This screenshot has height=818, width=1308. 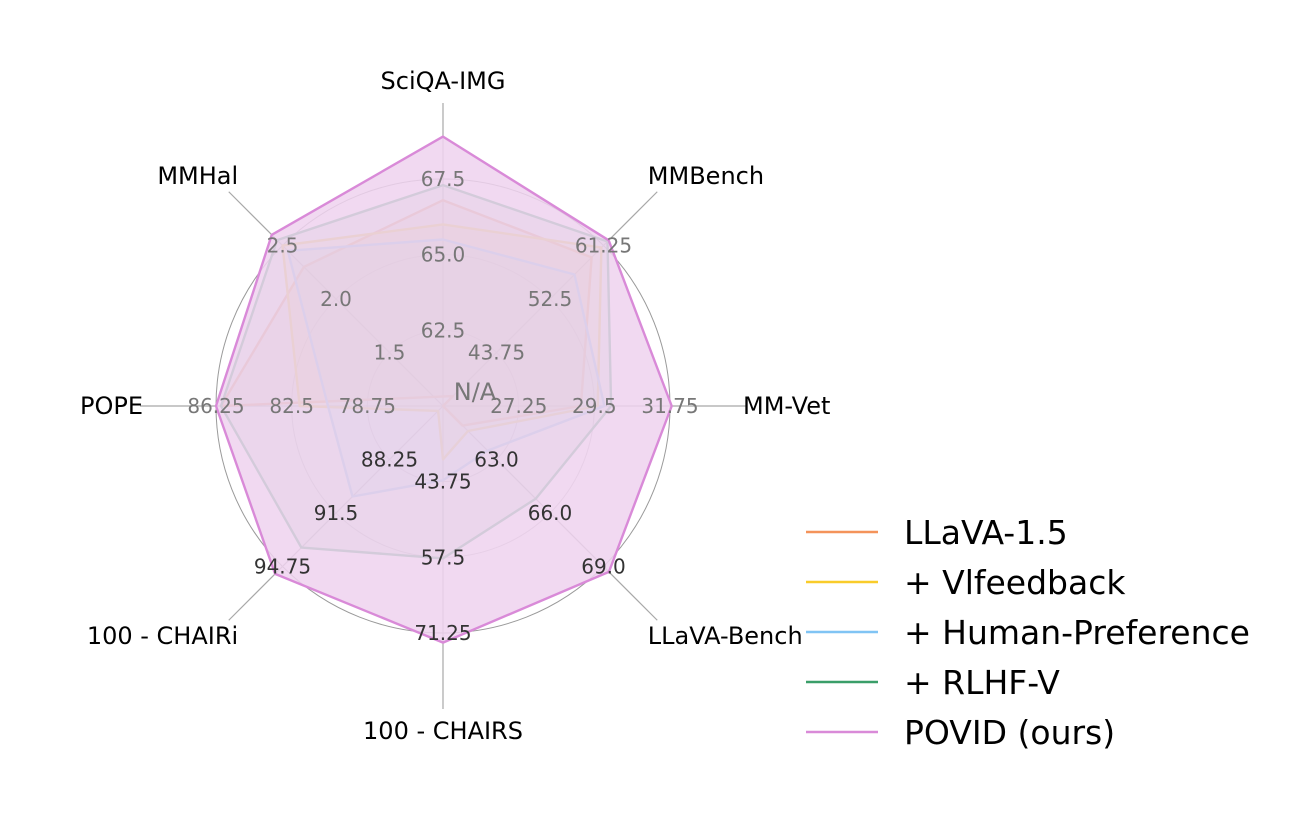 I want to click on tick-label: 29.5, so click(x=594, y=406).